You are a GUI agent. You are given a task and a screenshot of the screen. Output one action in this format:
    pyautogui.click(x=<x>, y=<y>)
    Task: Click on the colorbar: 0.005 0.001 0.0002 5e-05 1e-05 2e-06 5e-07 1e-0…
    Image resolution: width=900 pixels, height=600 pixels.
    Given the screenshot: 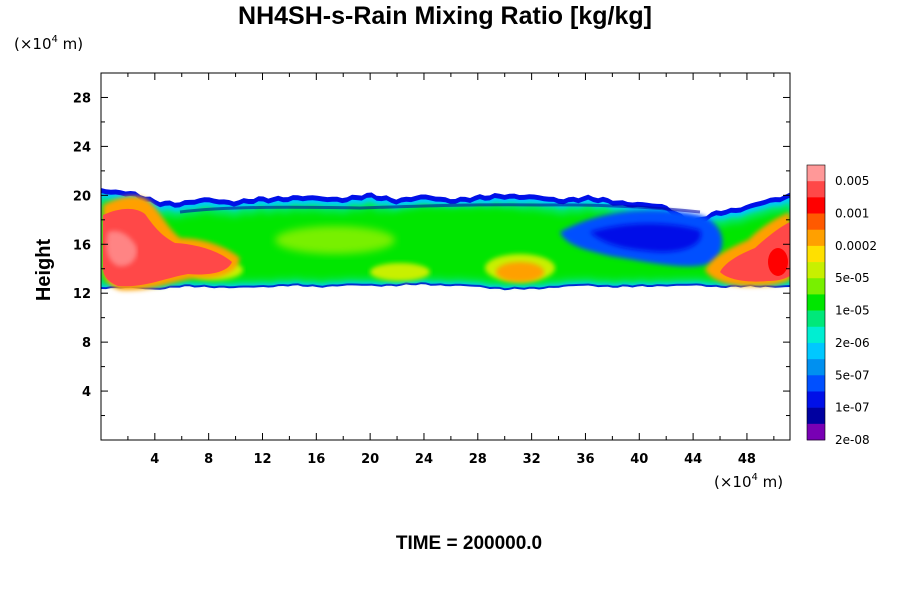 What is the action you would take?
    pyautogui.click(x=841, y=305)
    